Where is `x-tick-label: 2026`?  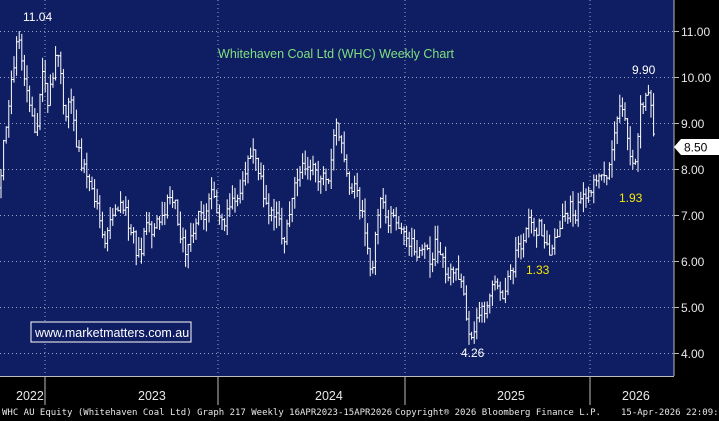 x-tick-label: 2026 is located at coordinates (636, 396).